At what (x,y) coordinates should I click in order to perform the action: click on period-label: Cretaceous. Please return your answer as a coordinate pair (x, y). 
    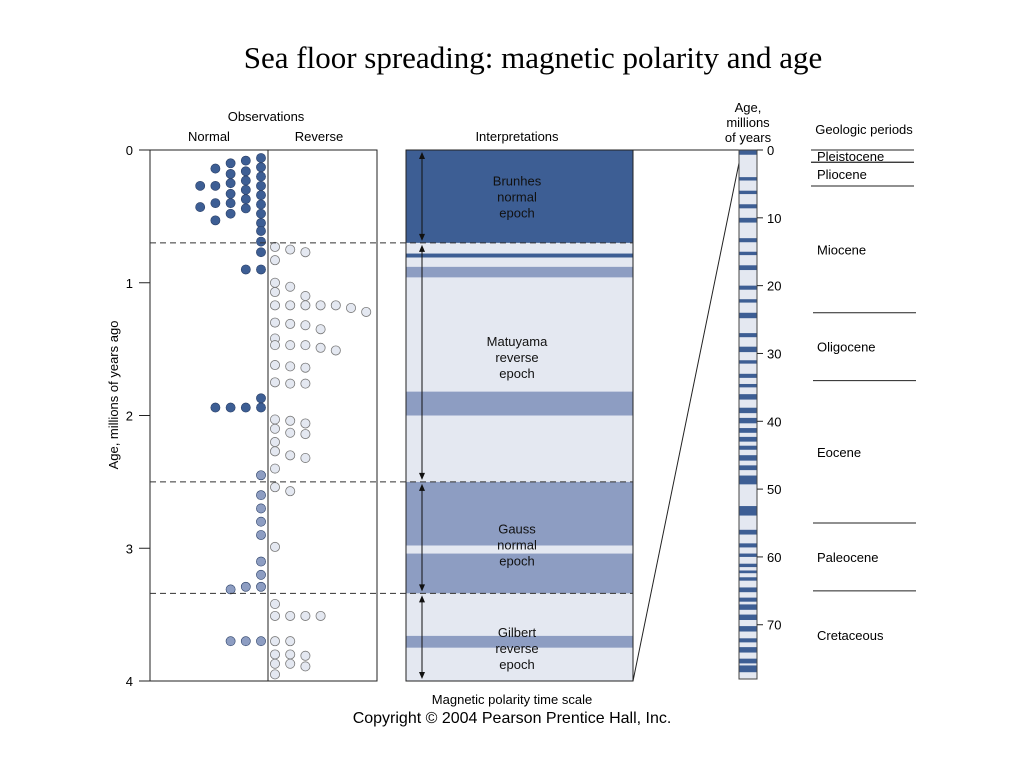
    Looking at the image, I should click on (850, 635).